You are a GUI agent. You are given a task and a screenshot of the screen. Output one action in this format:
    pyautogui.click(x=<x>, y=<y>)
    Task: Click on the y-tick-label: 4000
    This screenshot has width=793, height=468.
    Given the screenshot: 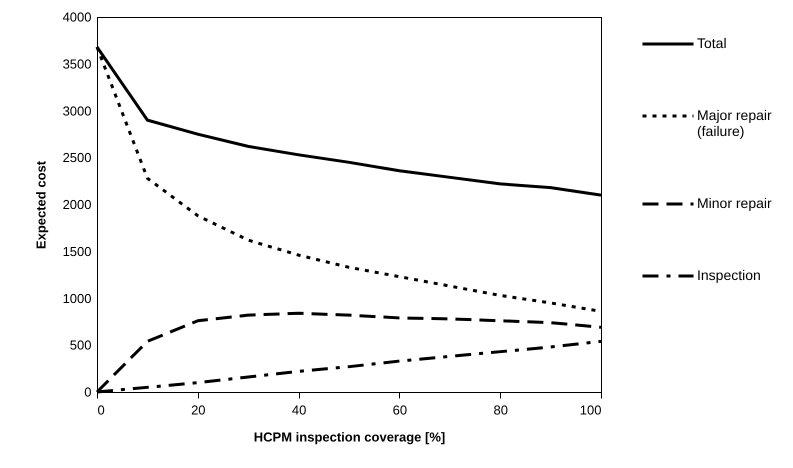 What is the action you would take?
    pyautogui.click(x=77, y=17)
    